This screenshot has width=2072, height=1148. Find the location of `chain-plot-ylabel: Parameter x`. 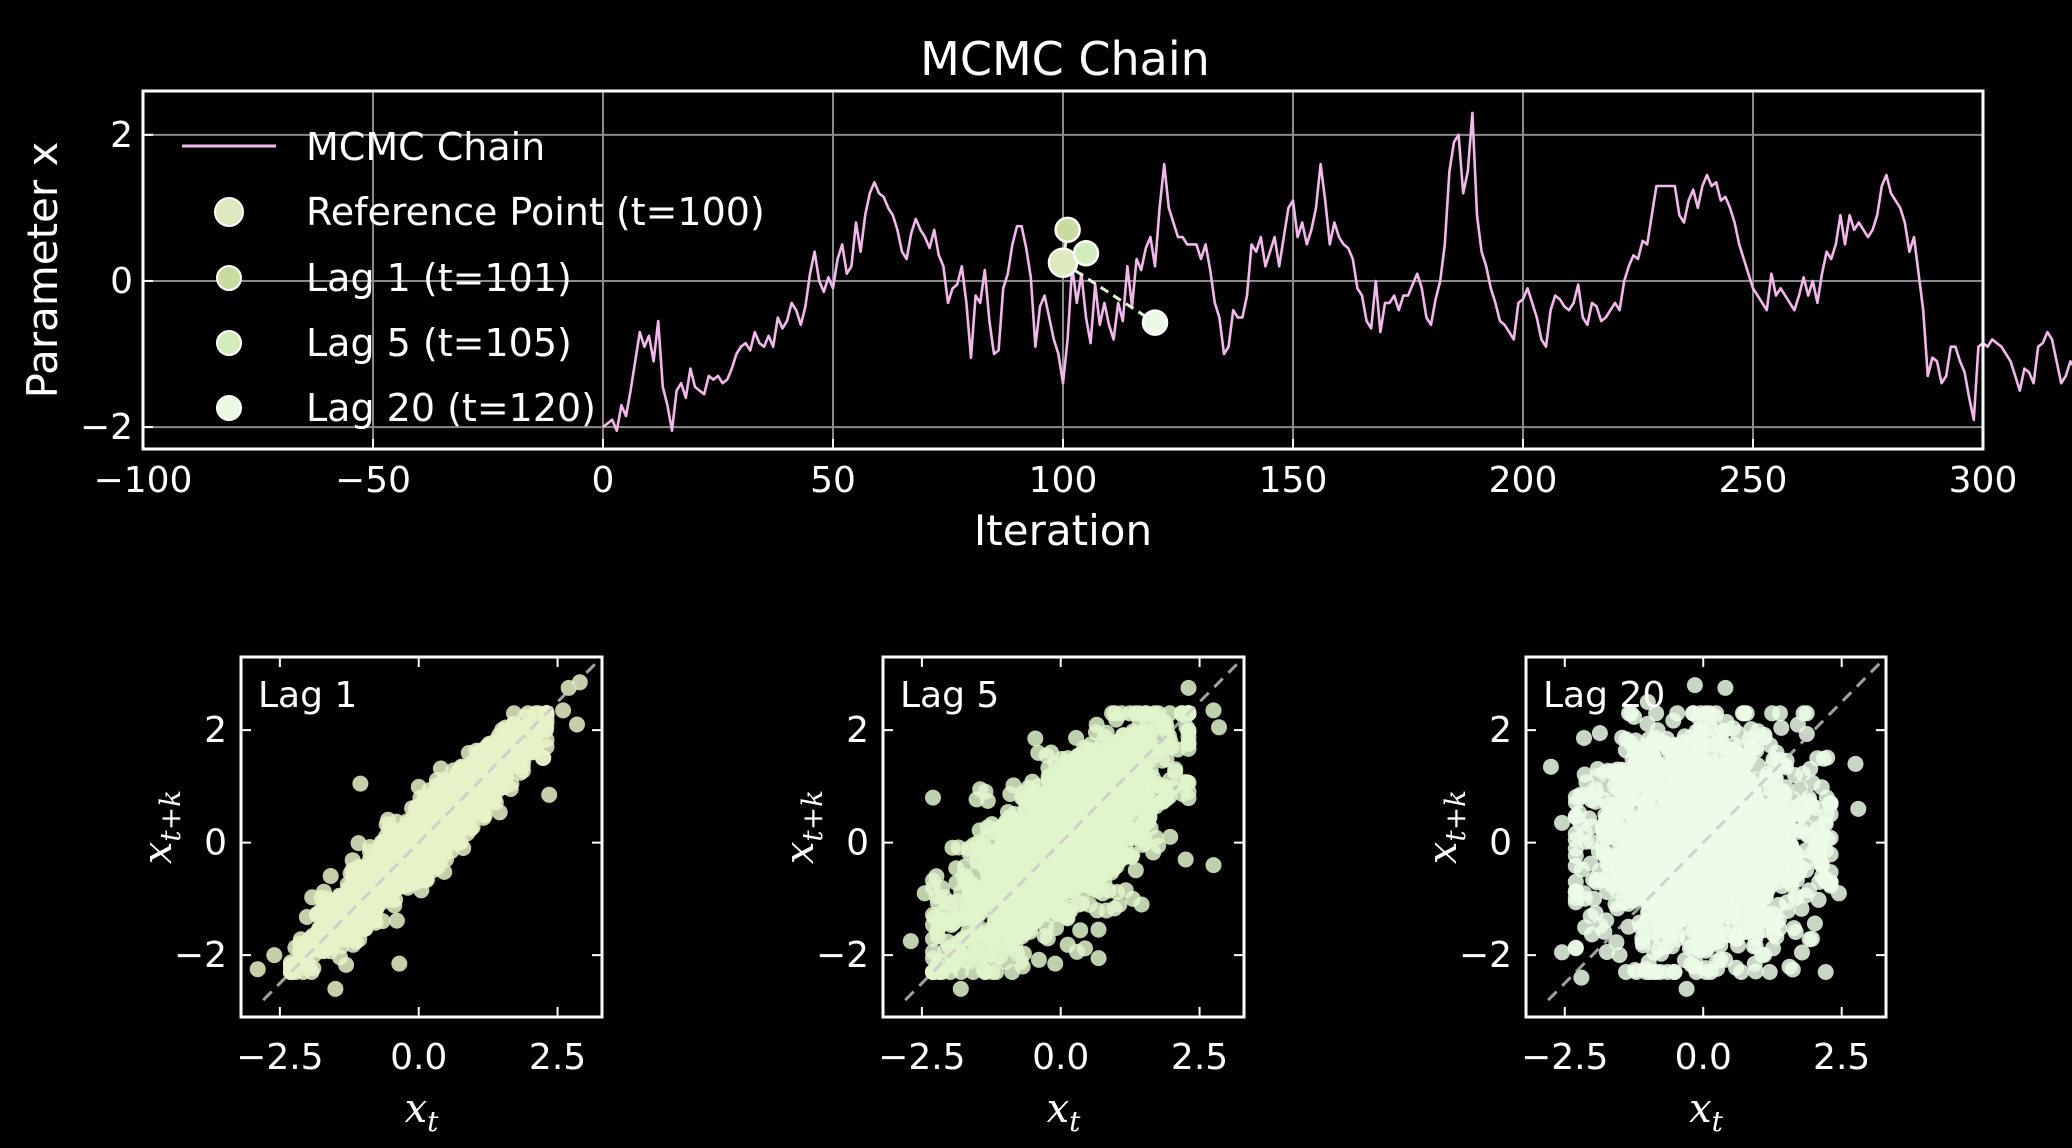

chain-plot-ylabel: Parameter x is located at coordinates (42, 270).